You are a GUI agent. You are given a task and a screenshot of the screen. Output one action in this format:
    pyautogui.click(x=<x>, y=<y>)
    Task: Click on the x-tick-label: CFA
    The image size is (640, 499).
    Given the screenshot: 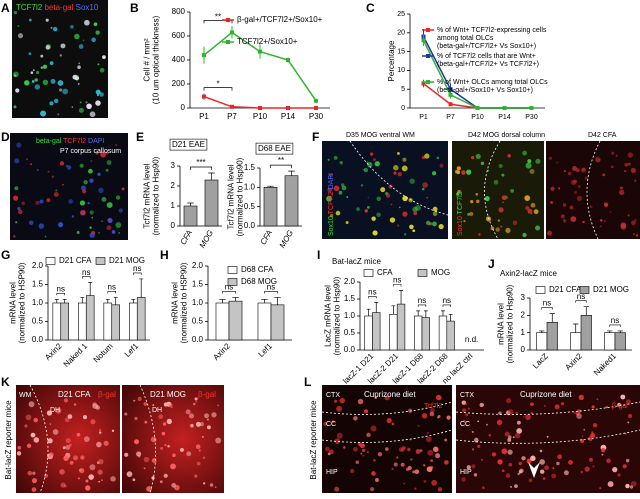 What is the action you would take?
    pyautogui.click(x=186, y=238)
    